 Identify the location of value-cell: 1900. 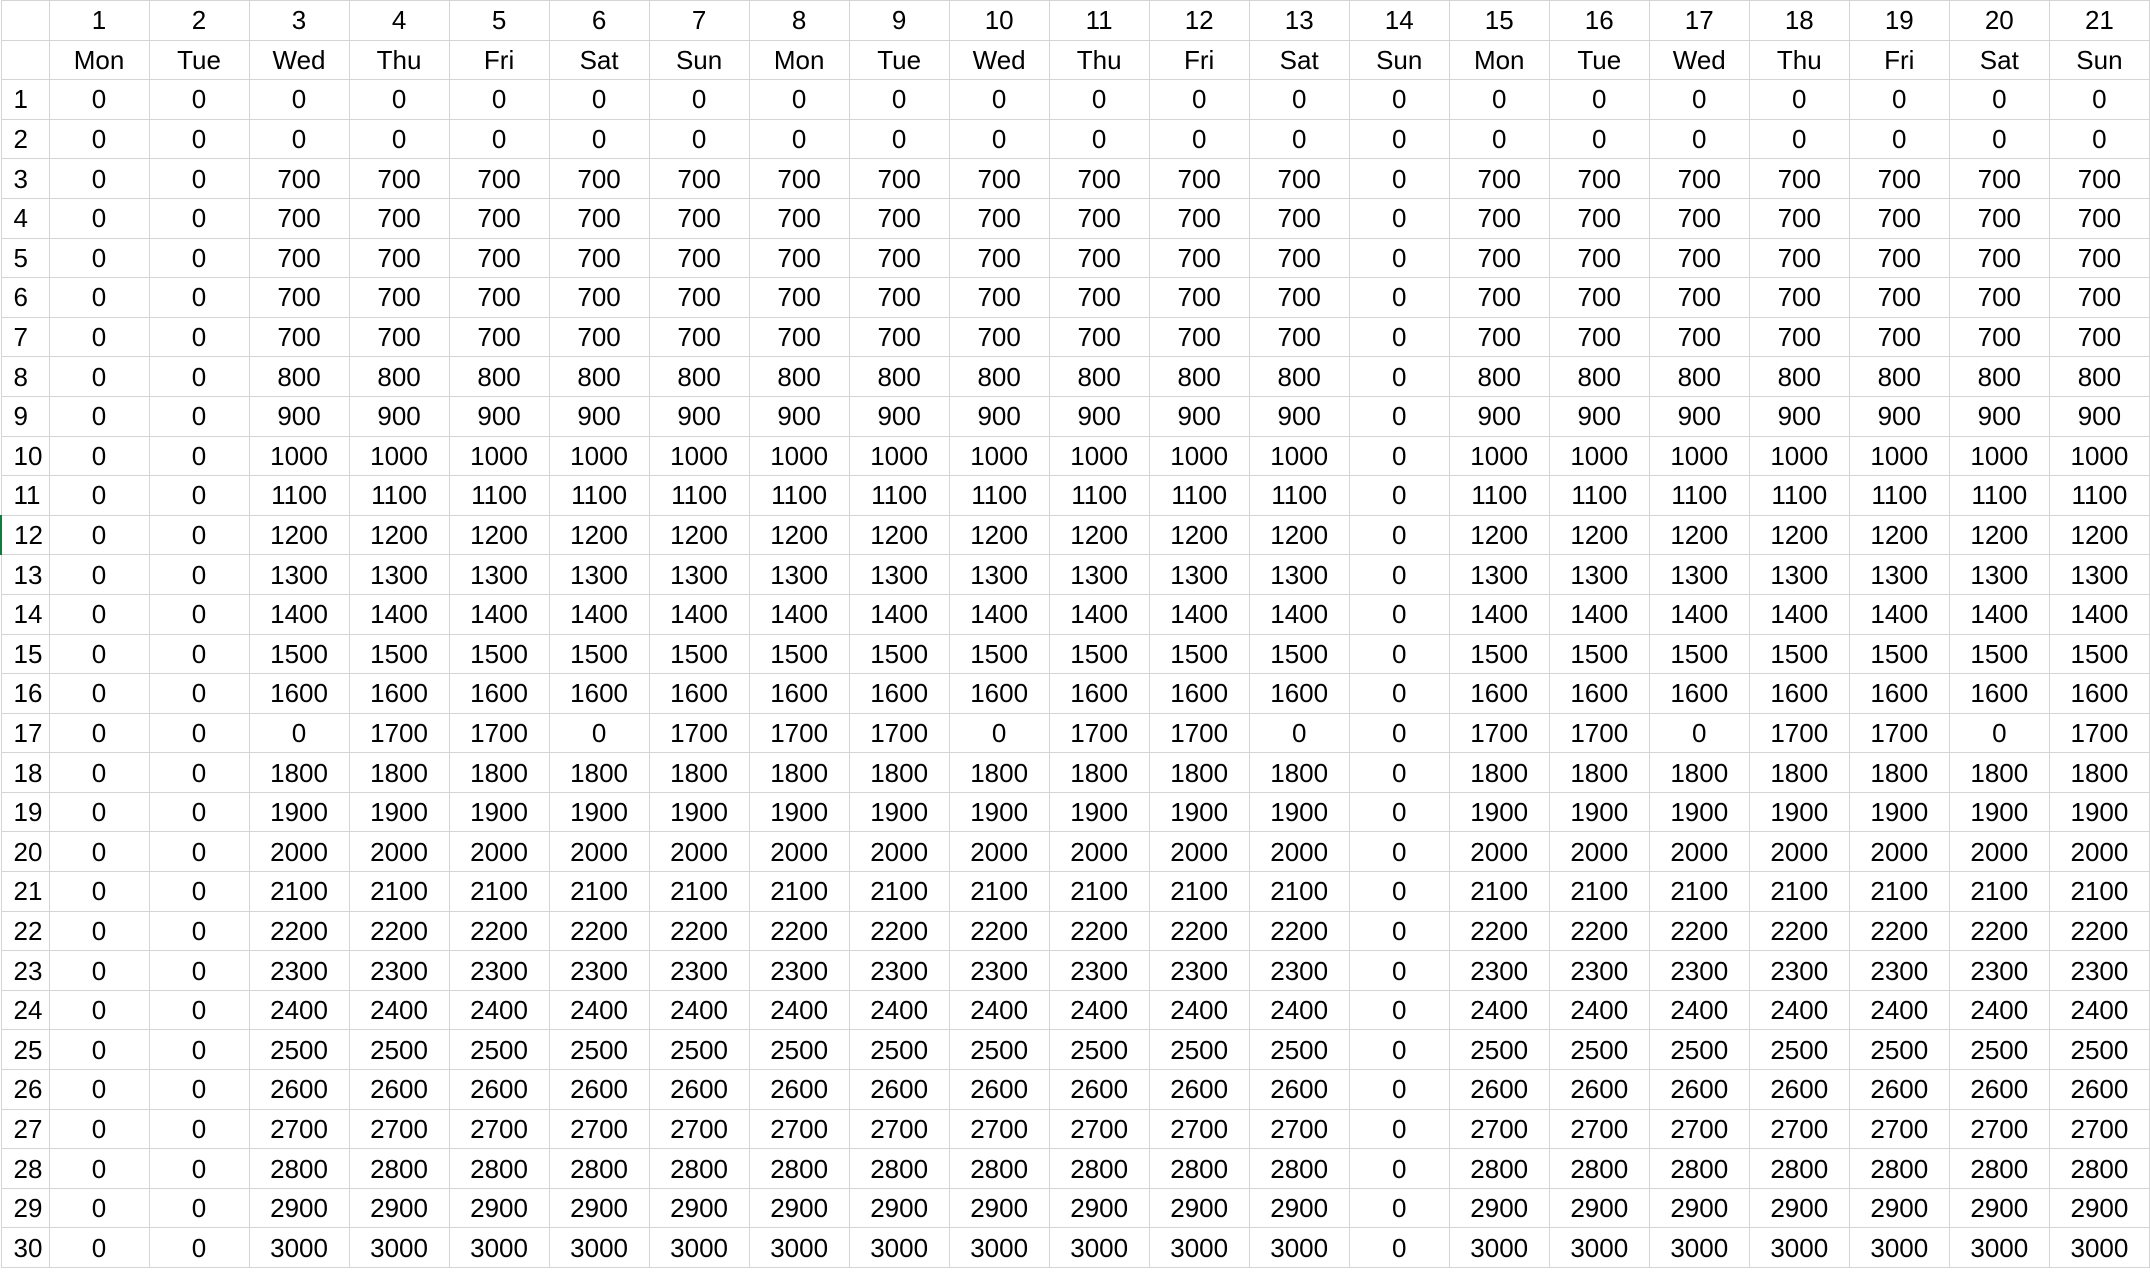
(1899, 812).